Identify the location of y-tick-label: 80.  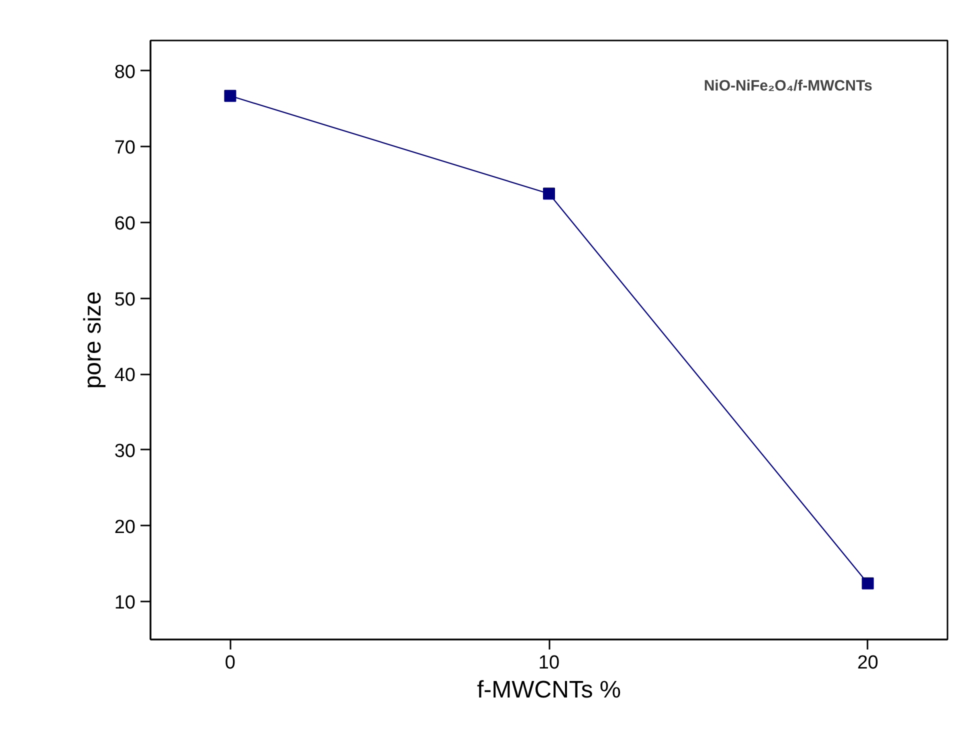
(125, 72).